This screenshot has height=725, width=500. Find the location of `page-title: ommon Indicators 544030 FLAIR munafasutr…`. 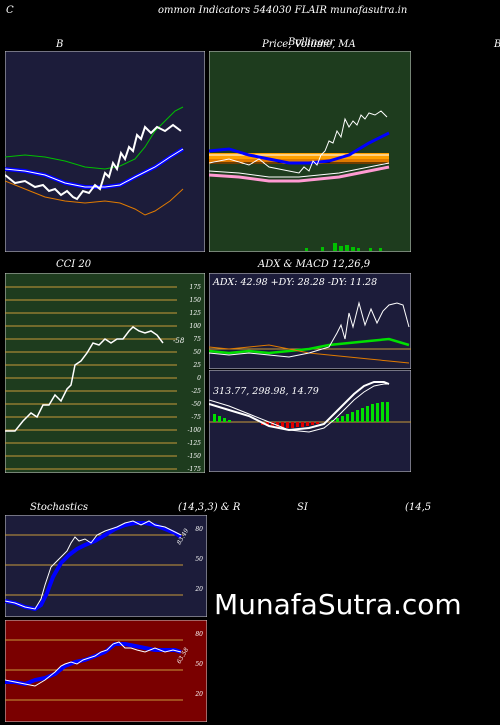

page-title: ommon Indicators 544030 FLAIR munafasutr… is located at coordinates (283, 10).